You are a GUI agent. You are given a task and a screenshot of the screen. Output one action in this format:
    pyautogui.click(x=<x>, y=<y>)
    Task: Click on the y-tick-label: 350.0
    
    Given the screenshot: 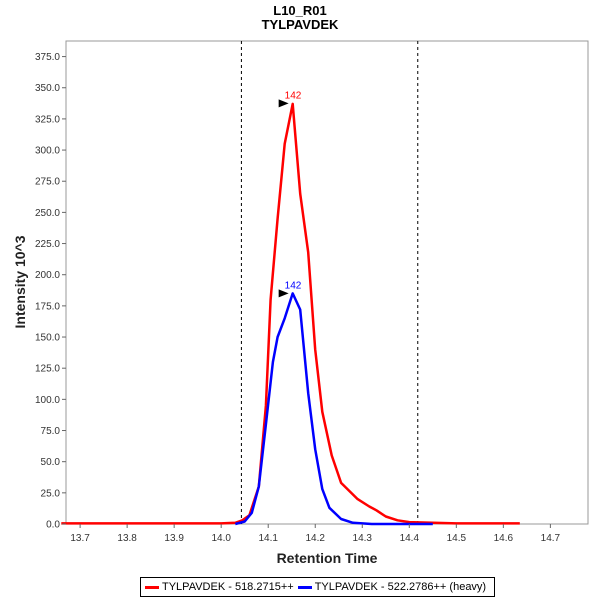 What is the action you would take?
    pyautogui.click(x=47, y=88)
    